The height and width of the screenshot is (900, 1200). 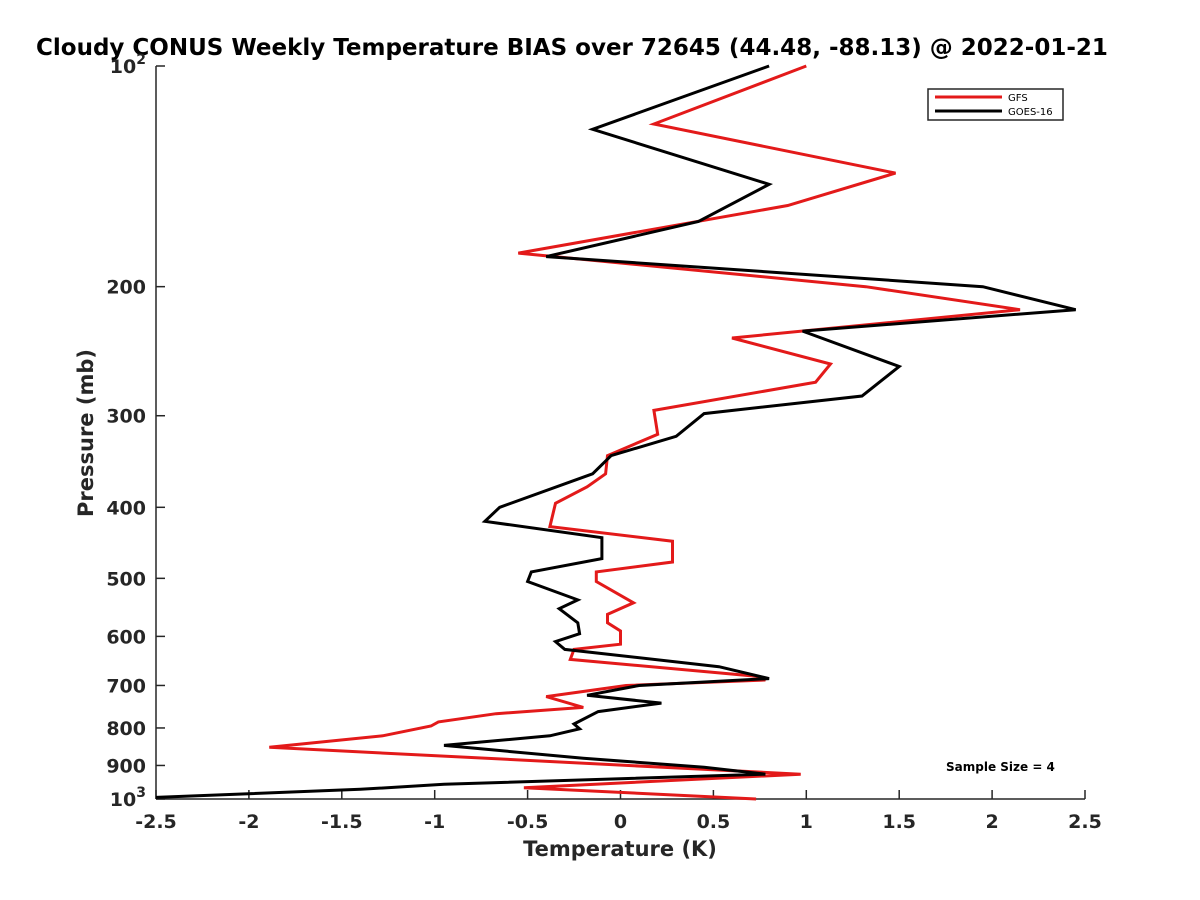 I want to click on legend-label: GFS, so click(x=1018, y=98).